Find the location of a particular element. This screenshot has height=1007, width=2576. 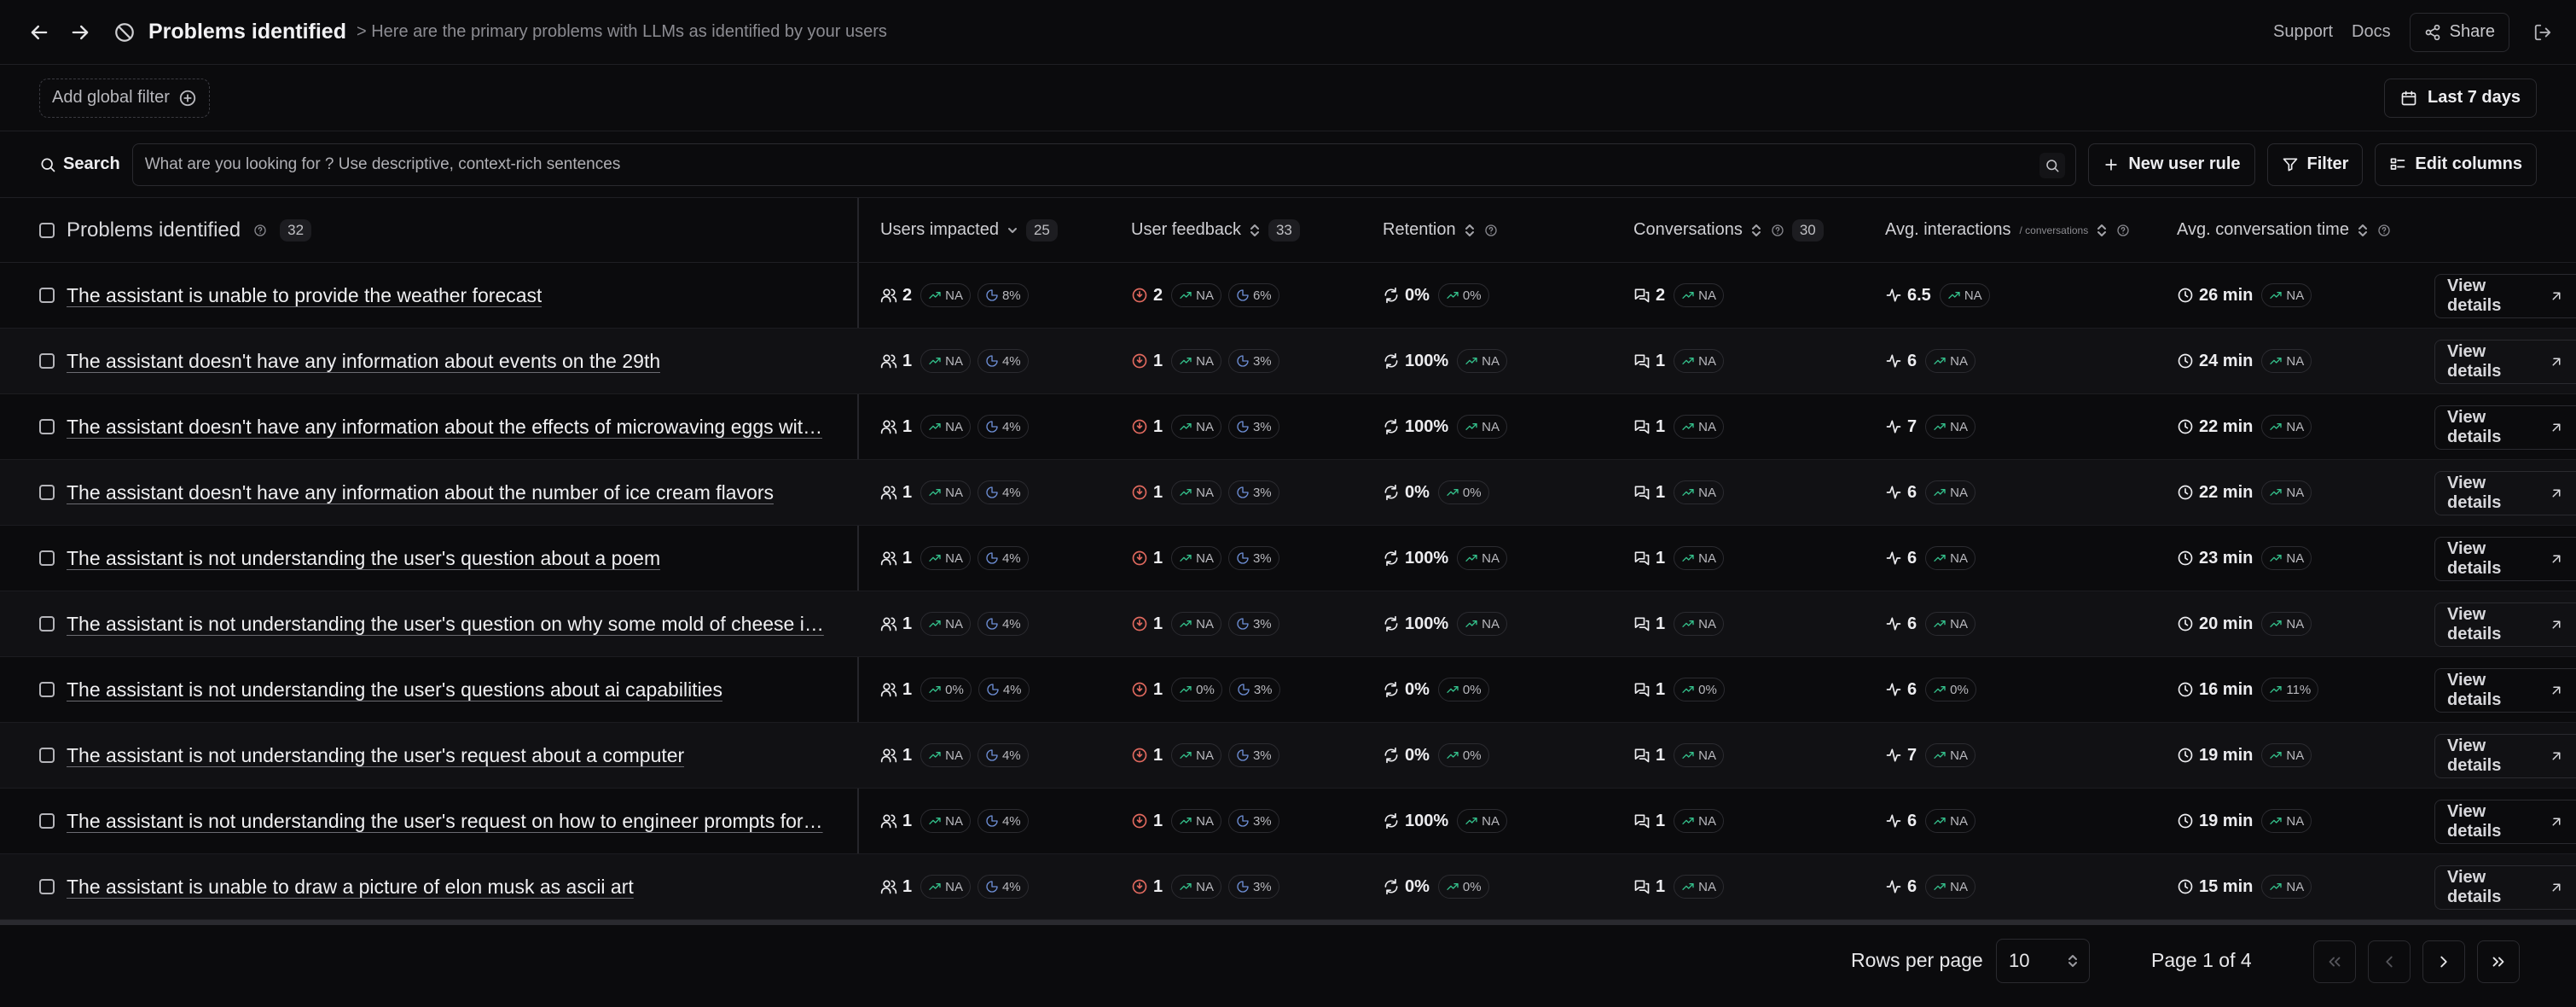

retention-trend-value: 0% is located at coordinates (1472, 689).